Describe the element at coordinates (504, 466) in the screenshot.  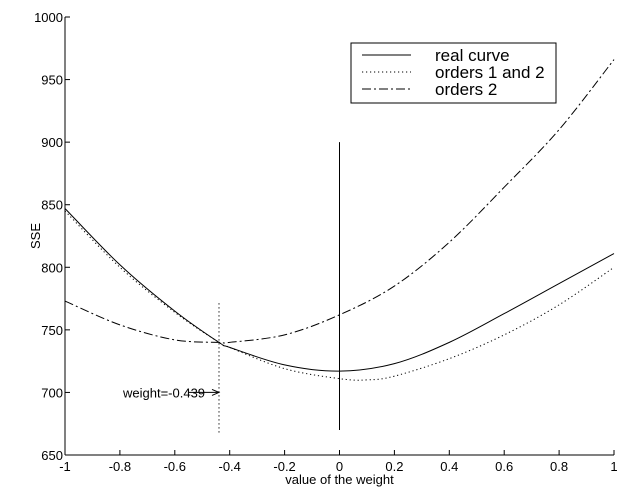
I see `x-tick-label: 0.6` at that location.